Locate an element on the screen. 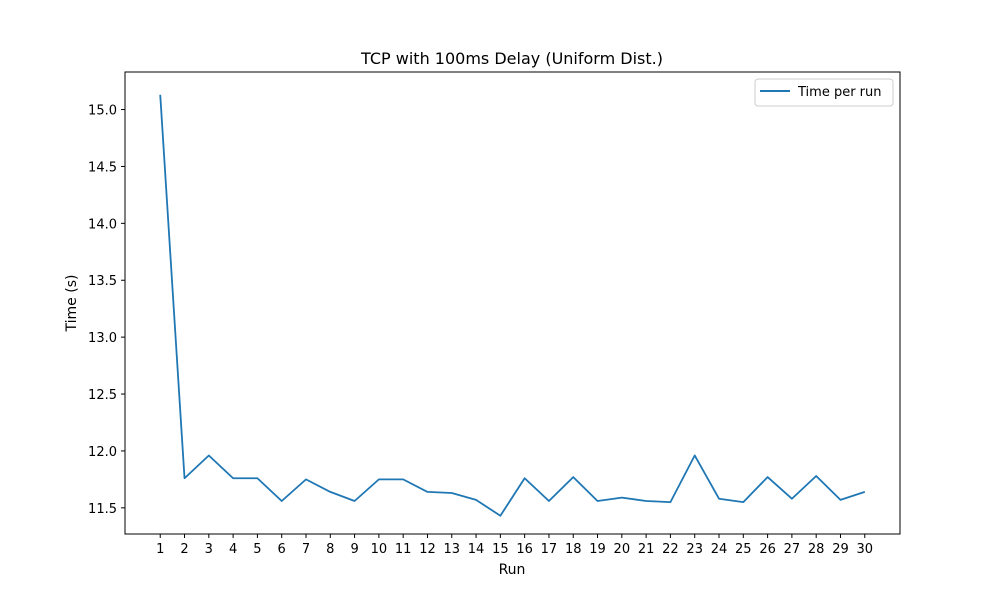  x-tick-label: 29 is located at coordinates (840, 549).